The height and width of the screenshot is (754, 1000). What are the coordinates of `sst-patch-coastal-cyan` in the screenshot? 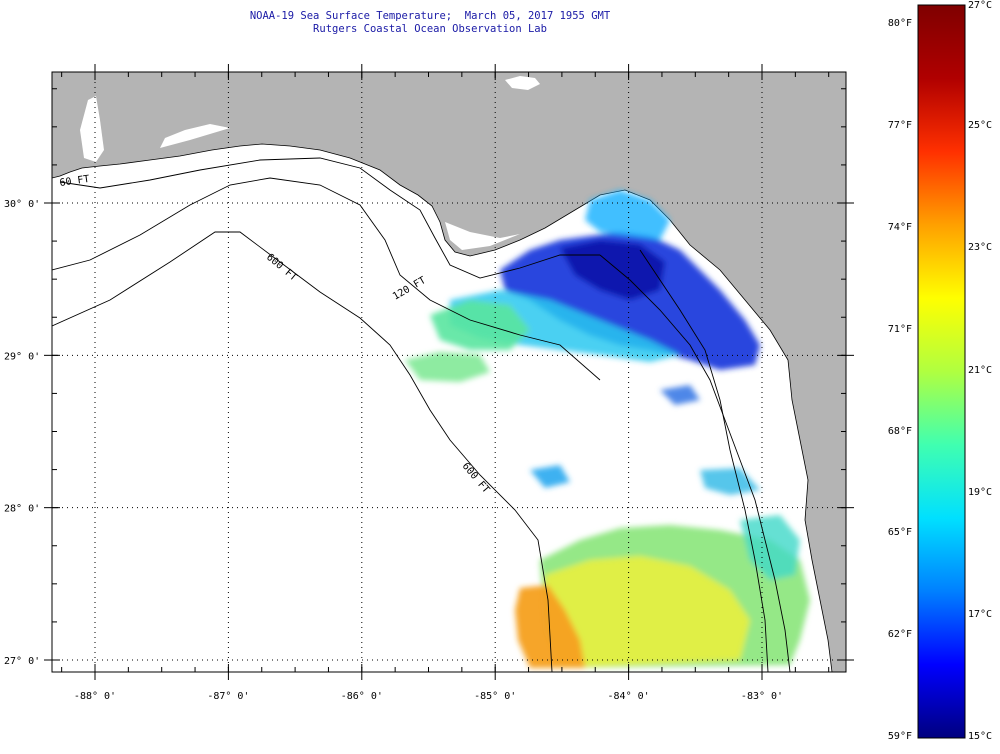 It's located at (627, 215).